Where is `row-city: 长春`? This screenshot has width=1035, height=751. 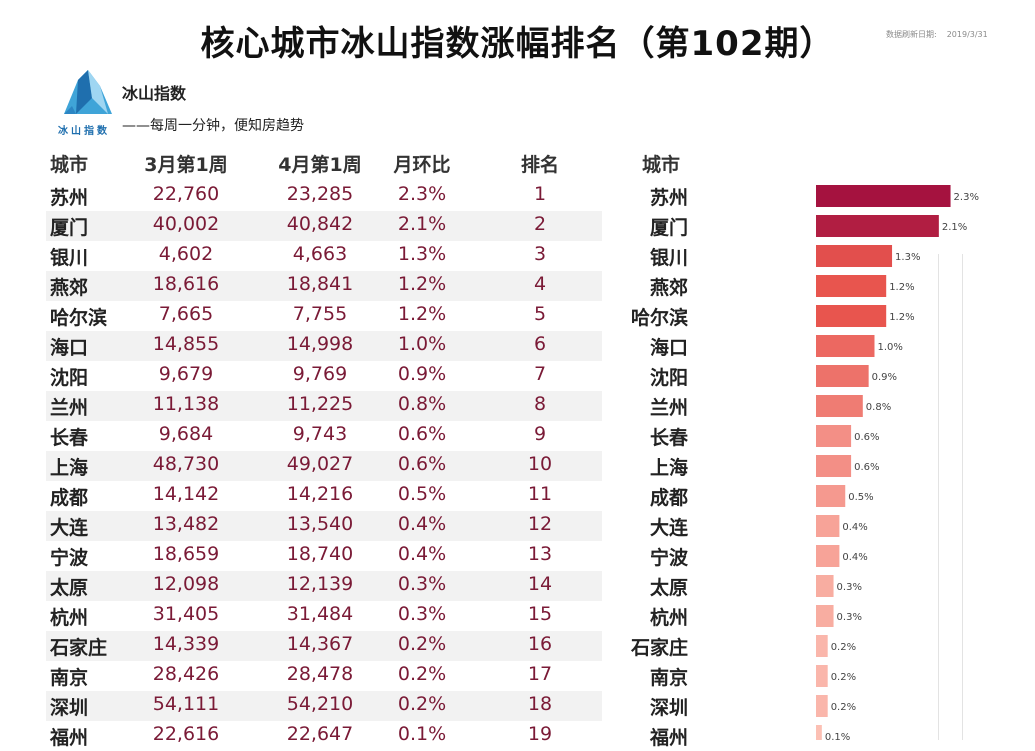 row-city: 长春 is located at coordinates (69, 438).